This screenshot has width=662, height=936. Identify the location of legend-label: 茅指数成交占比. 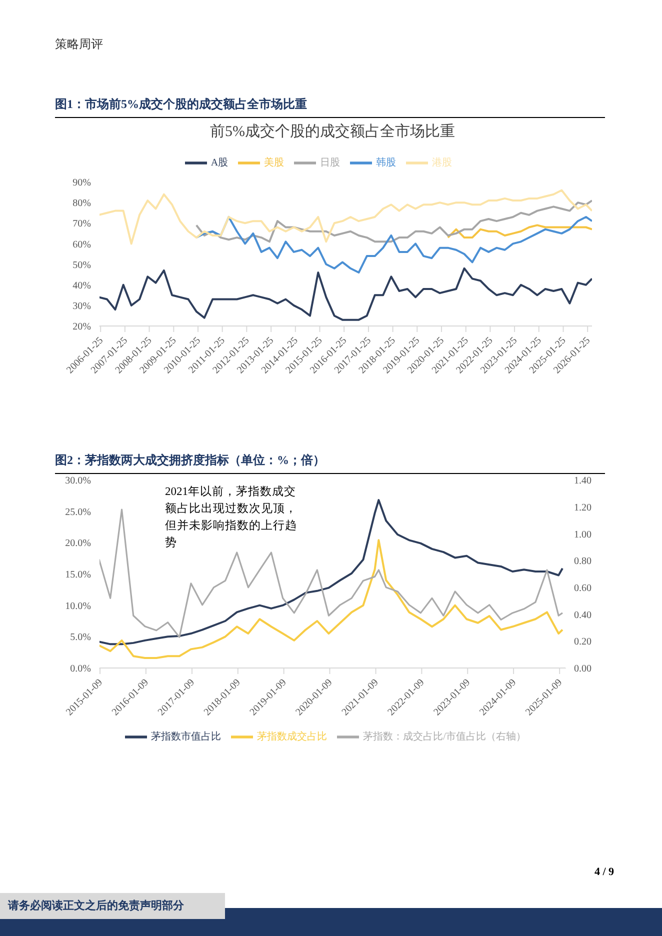
(292, 736).